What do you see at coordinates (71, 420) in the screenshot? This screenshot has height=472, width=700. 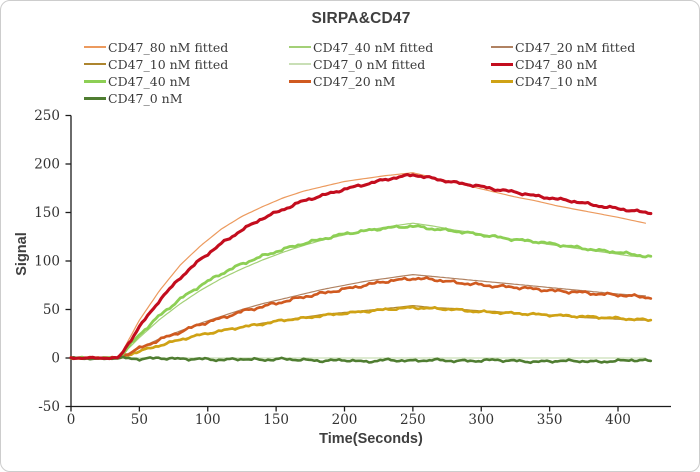 I see `x-tick-label: 0` at bounding box center [71, 420].